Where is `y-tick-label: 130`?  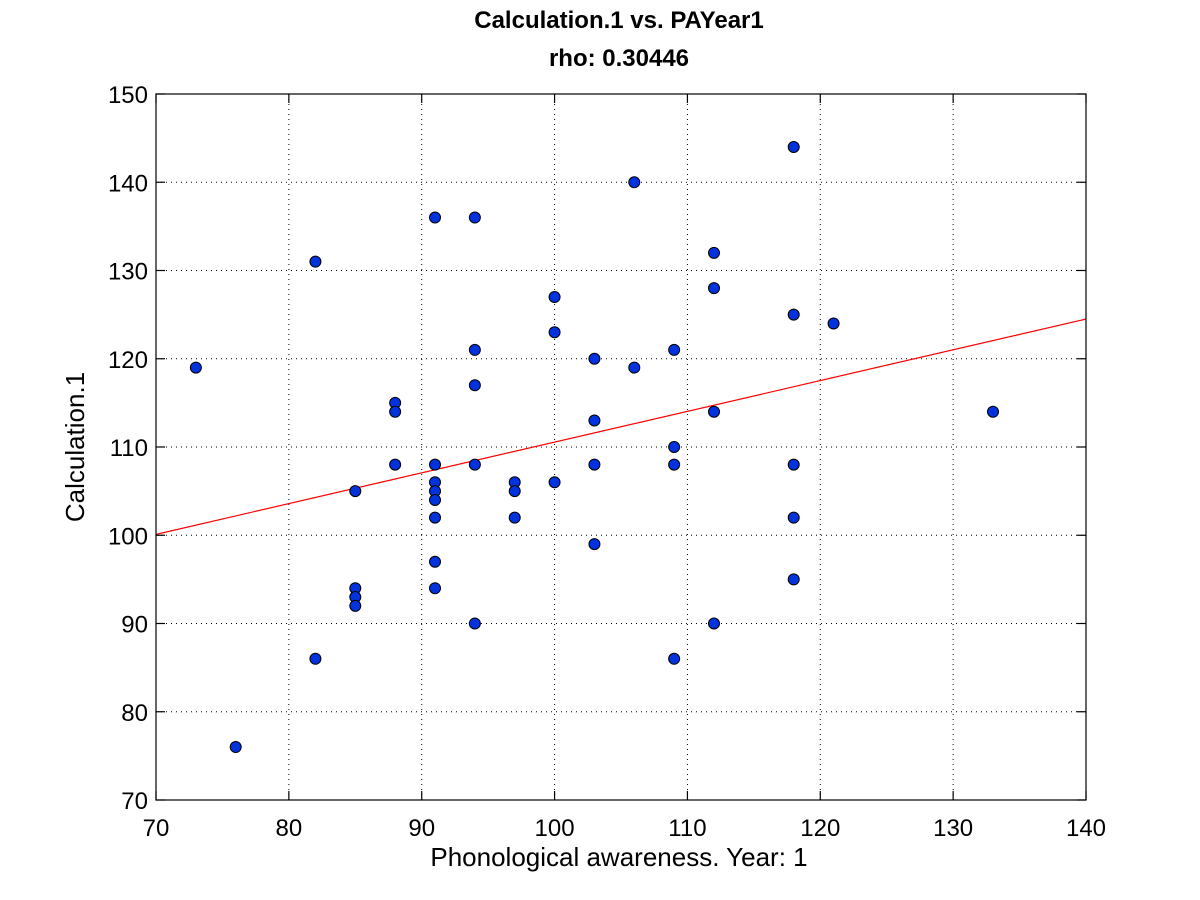 y-tick-label: 130 is located at coordinates (128, 272).